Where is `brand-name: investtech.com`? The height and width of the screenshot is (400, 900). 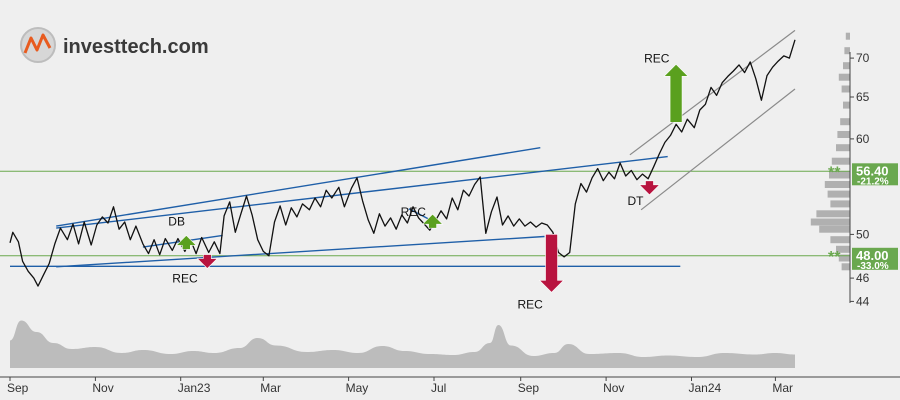
brand-name: investtech.com is located at coordinates (136, 47).